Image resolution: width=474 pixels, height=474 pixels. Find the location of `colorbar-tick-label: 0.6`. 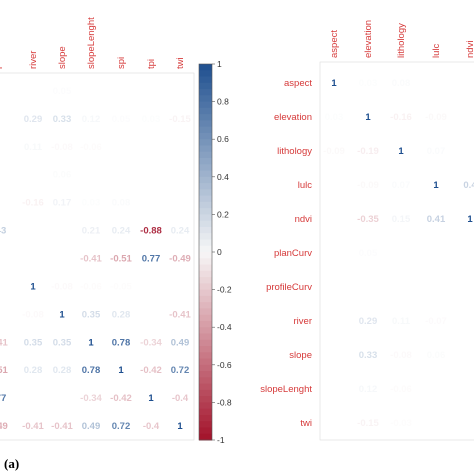

colorbar-tick-label: 0.6 is located at coordinates (223, 139).